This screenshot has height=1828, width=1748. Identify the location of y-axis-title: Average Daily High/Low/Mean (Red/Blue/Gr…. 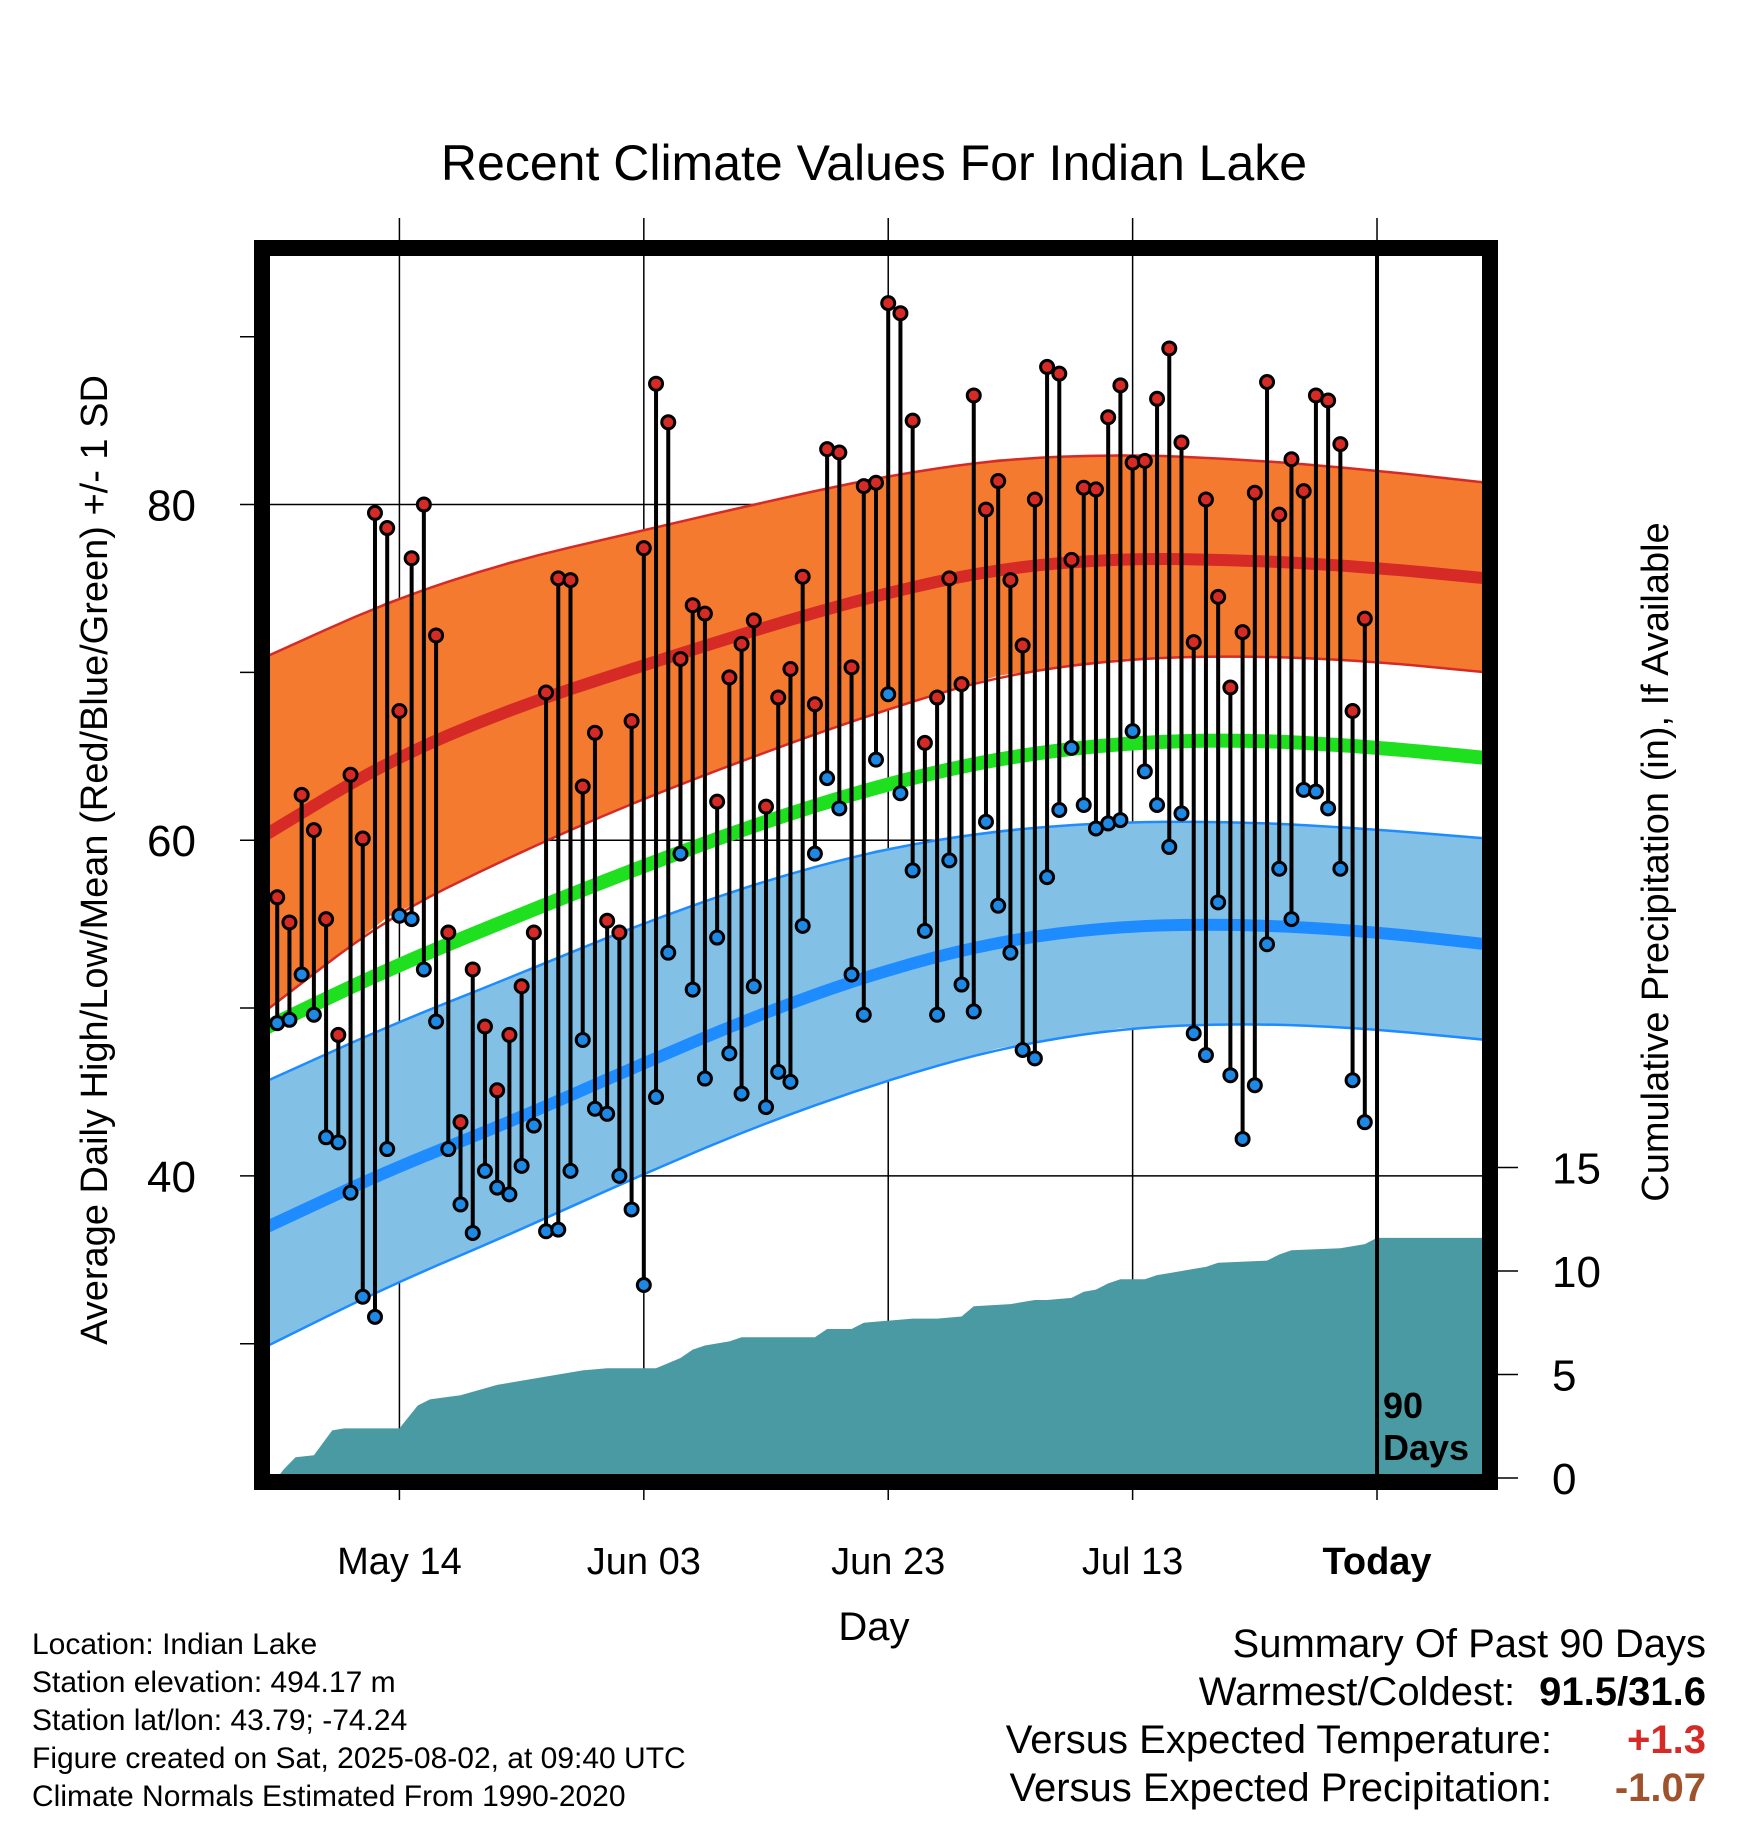
(95, 860).